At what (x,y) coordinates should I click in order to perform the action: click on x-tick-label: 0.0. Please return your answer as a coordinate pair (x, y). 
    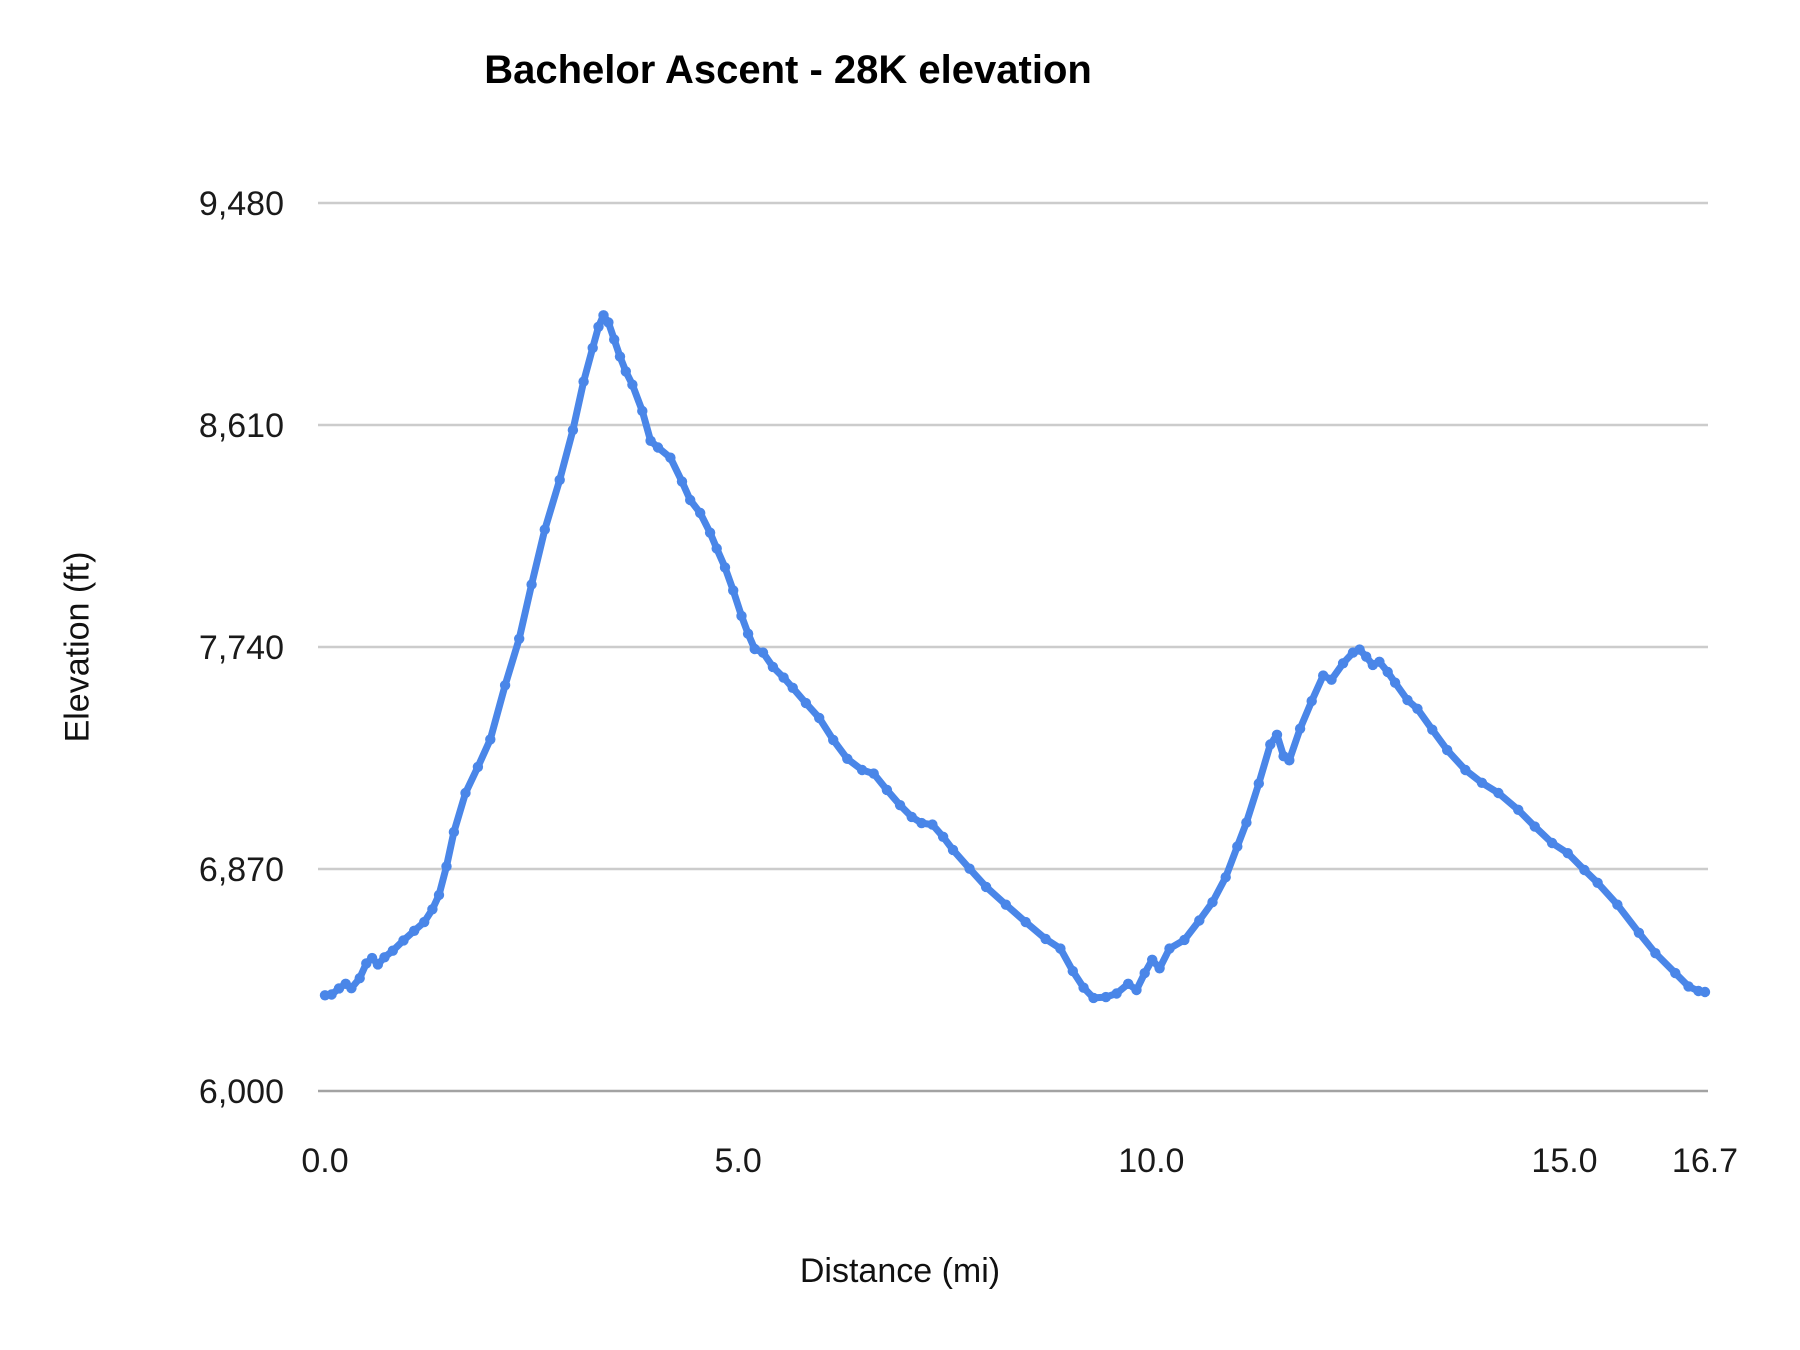
    Looking at the image, I should click on (324, 1161).